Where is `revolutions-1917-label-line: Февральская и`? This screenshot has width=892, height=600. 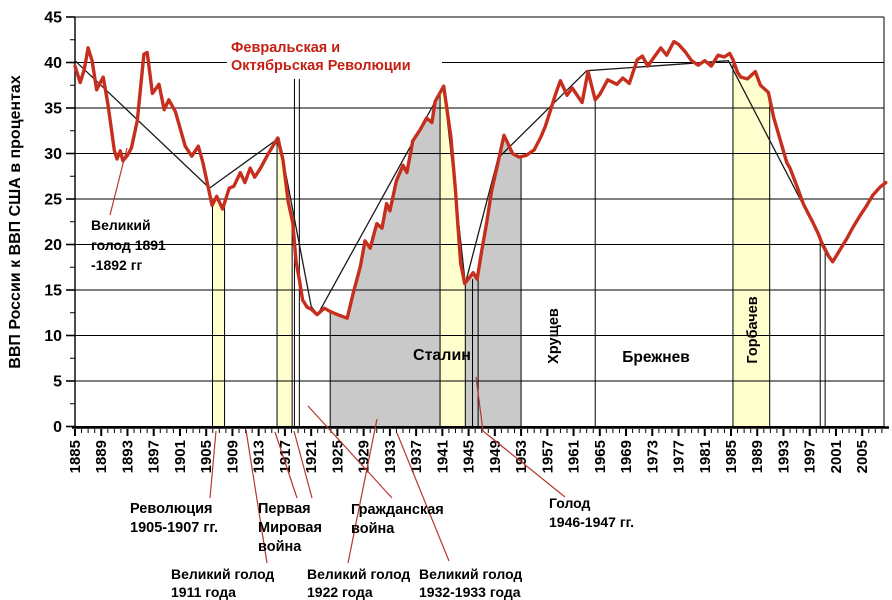
revolutions-1917-label-line: Февральская и is located at coordinates (285, 48).